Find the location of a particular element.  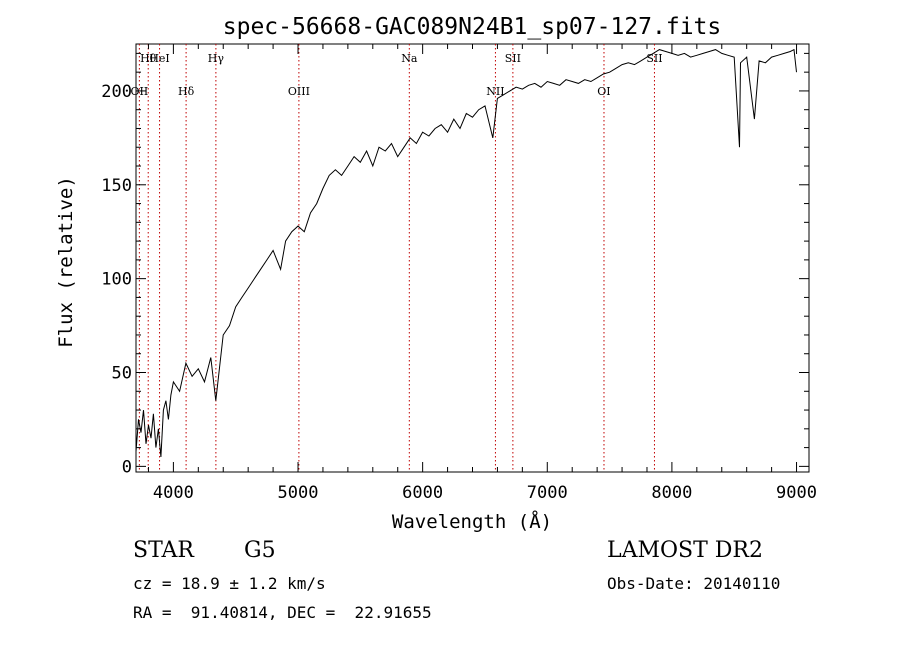

y-tick-label: 100 is located at coordinates (116, 280).